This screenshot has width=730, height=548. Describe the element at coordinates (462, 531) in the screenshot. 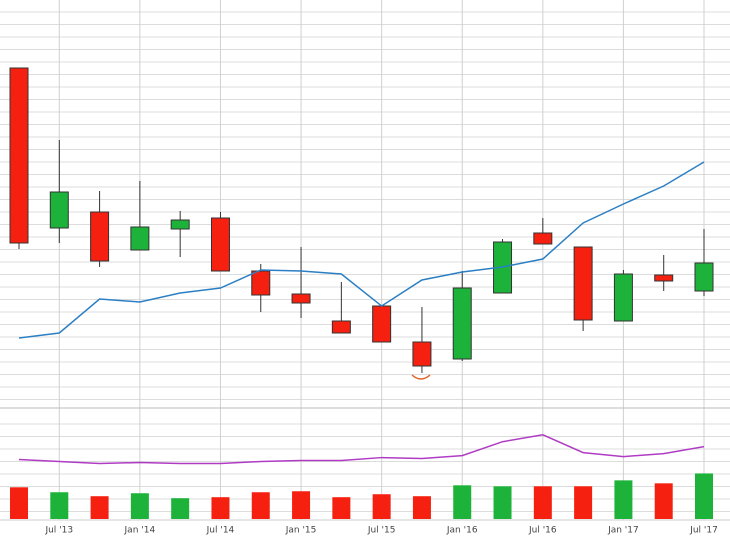

I see `x-tick-label: Jan '16` at that location.